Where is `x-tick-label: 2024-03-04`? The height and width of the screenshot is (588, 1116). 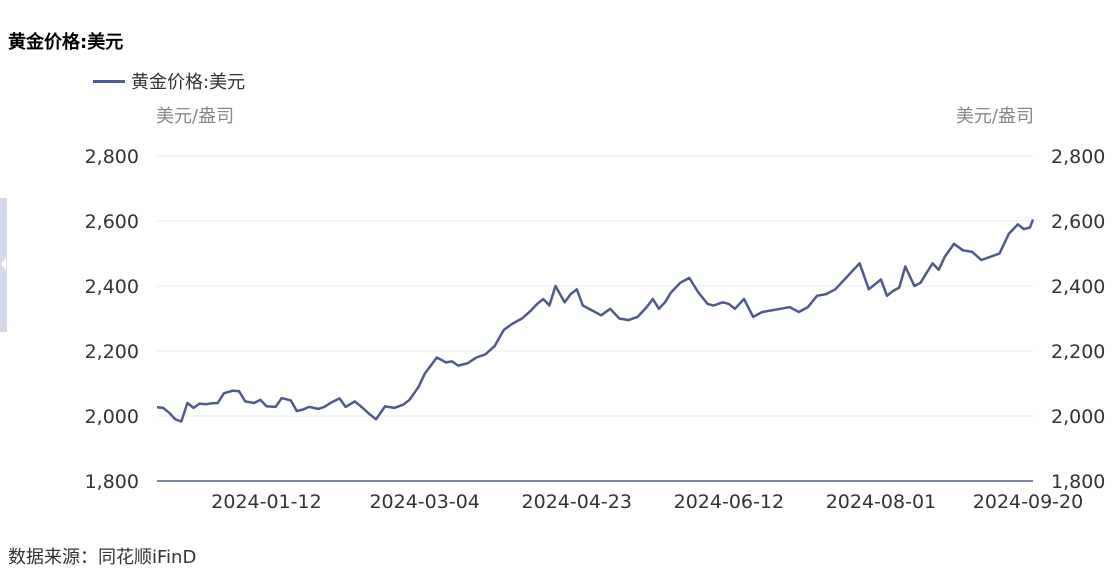 x-tick-label: 2024-03-04 is located at coordinates (424, 502).